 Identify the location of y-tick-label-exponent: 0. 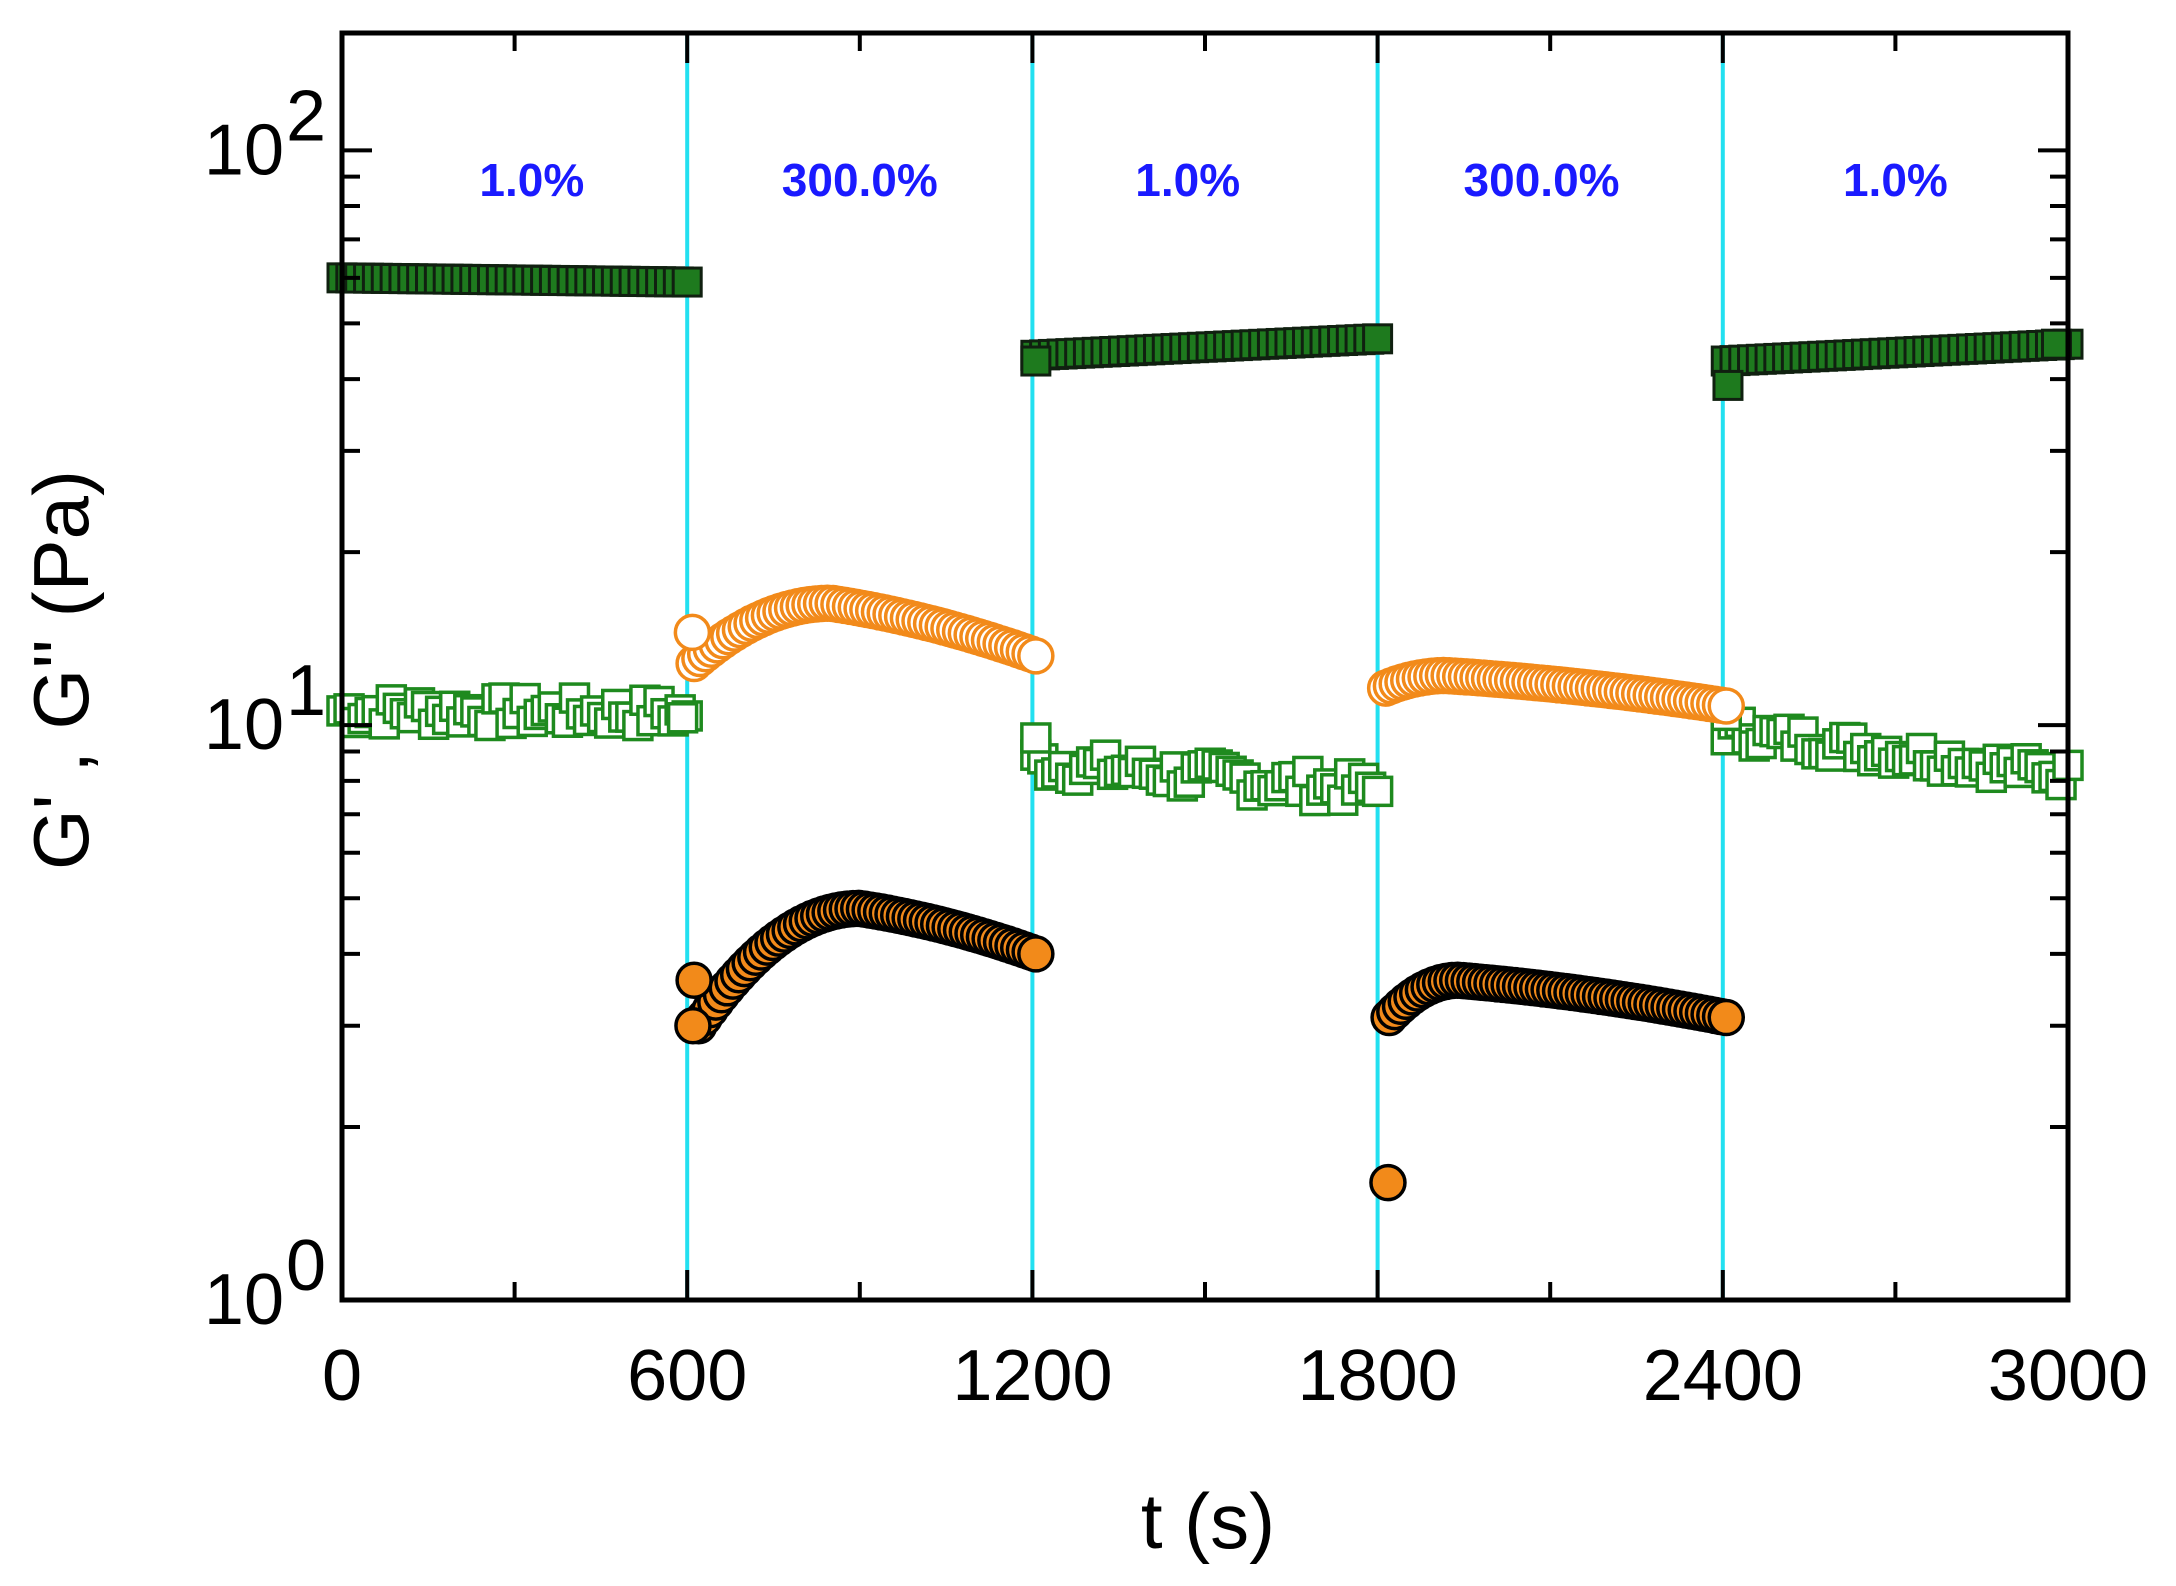
(306, 1266).